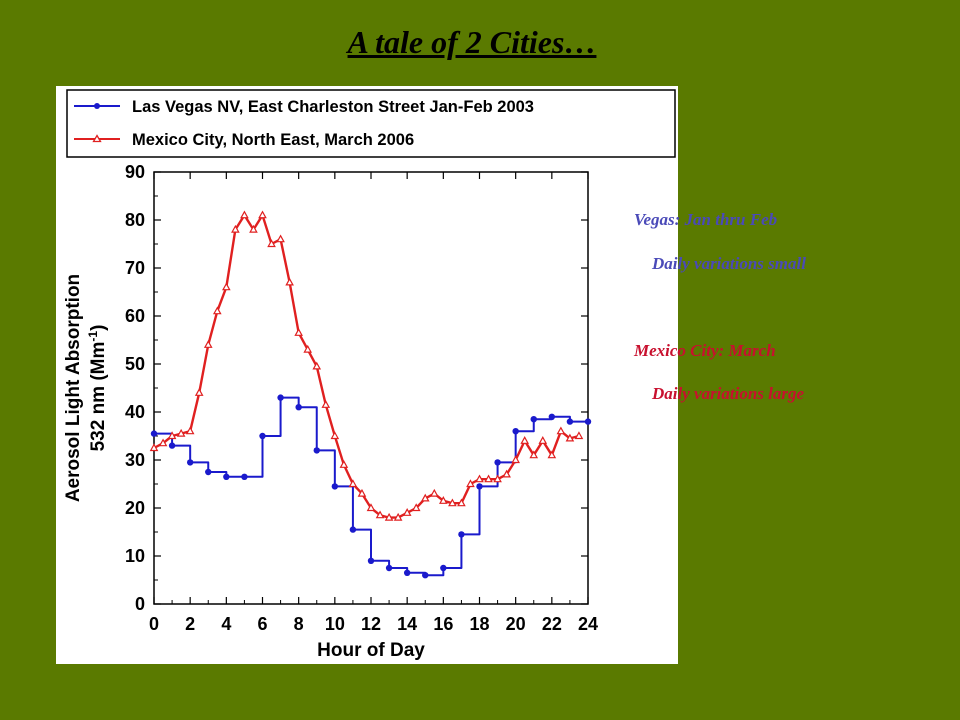 The image size is (960, 720). What do you see at coordinates (335, 624) in the screenshot?
I see `x-tick-label: 10` at bounding box center [335, 624].